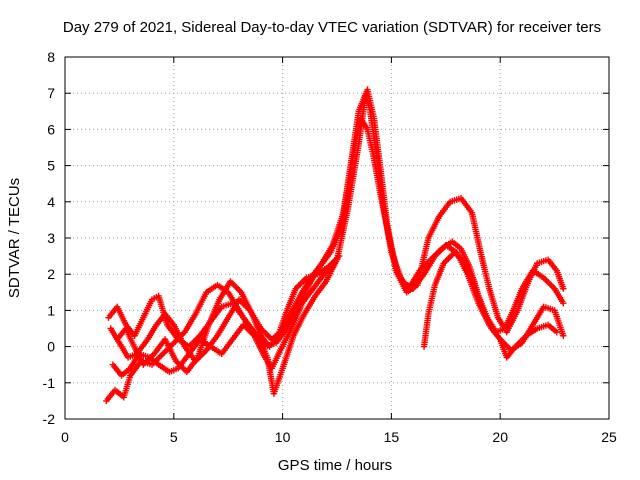 The image size is (640, 480). I want to click on y-tick-label: 6, so click(51, 129).